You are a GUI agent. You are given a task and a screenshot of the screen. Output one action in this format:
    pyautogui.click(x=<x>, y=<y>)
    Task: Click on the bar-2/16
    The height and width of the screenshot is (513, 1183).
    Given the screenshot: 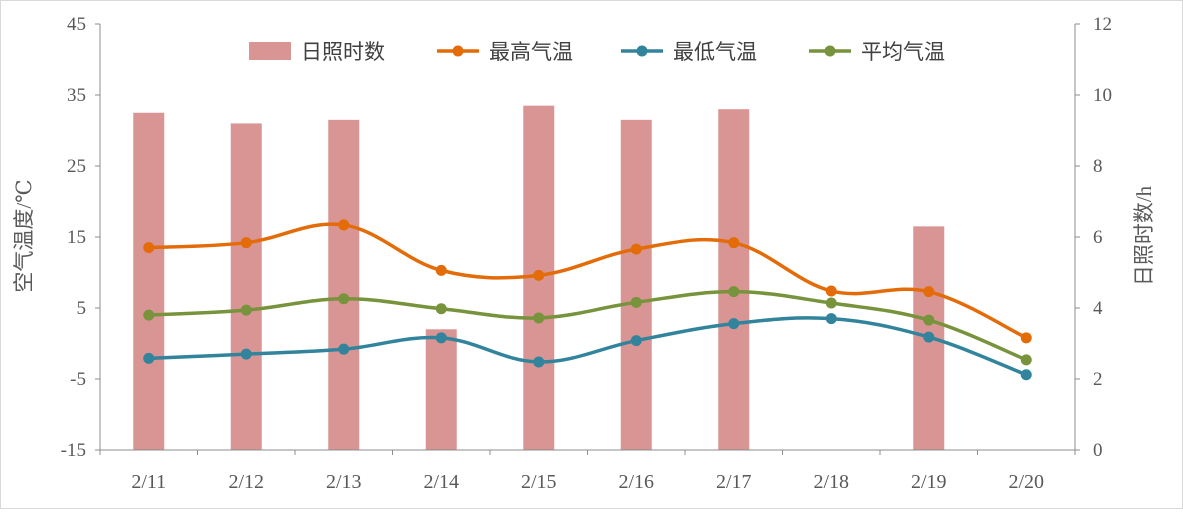 What is the action you would take?
    pyautogui.click(x=636, y=284)
    